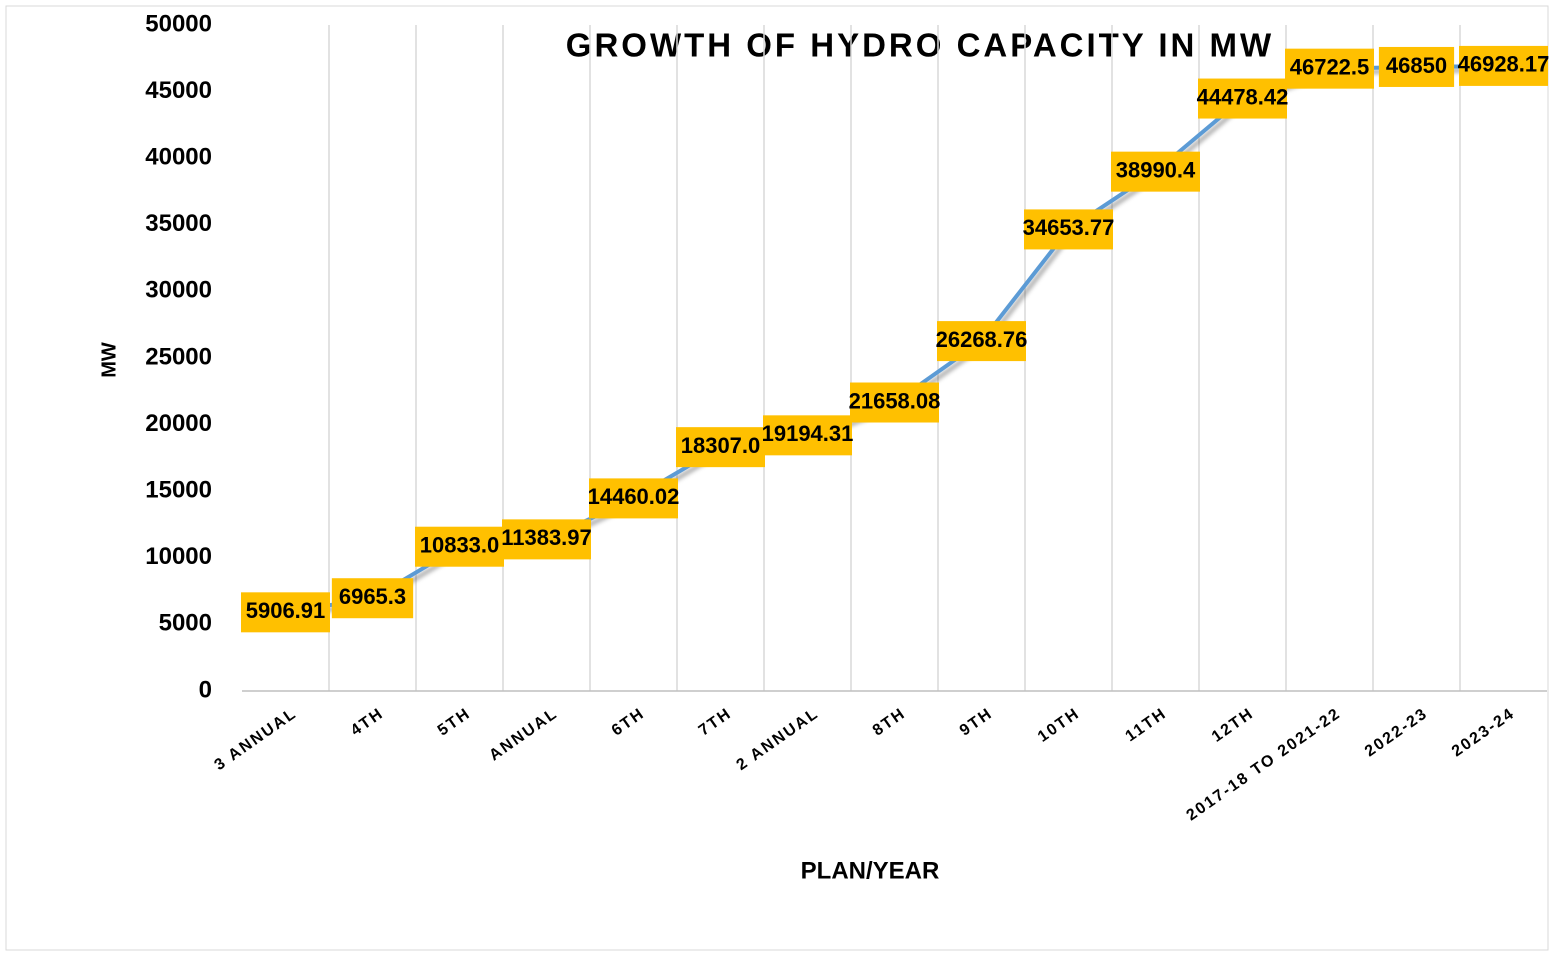  What do you see at coordinates (178, 23) in the screenshot?
I see `y-tick-label: 50000` at bounding box center [178, 23].